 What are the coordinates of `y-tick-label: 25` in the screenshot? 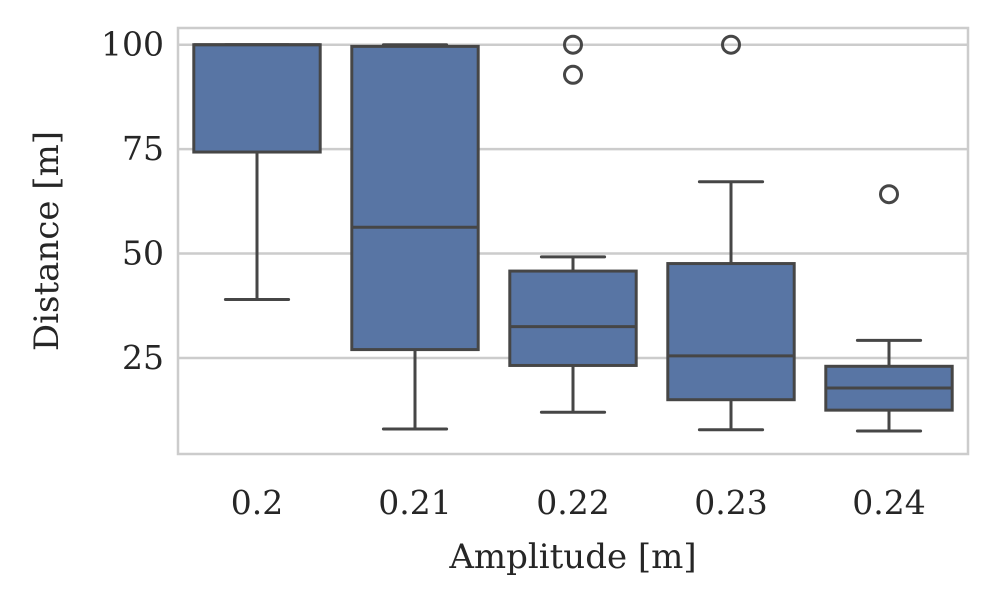 It's located at (143, 357).